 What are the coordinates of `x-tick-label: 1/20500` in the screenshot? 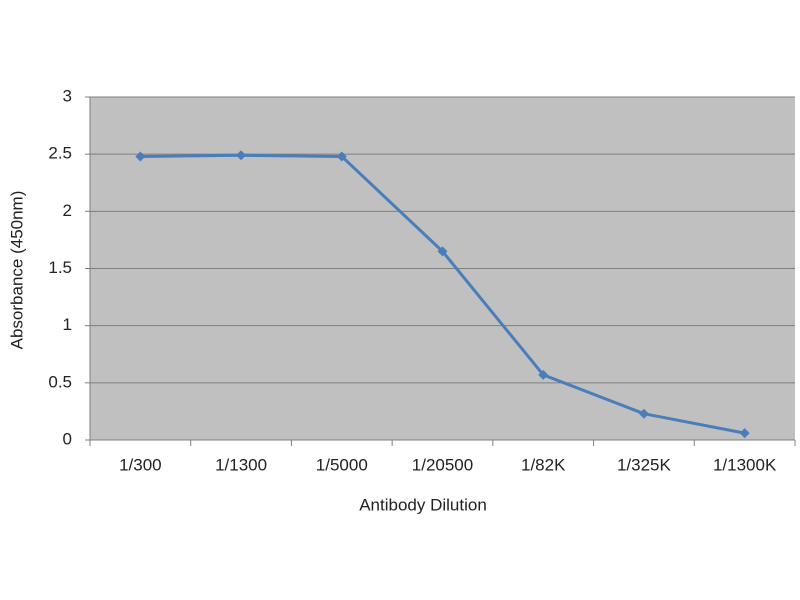 It's located at (442, 464).